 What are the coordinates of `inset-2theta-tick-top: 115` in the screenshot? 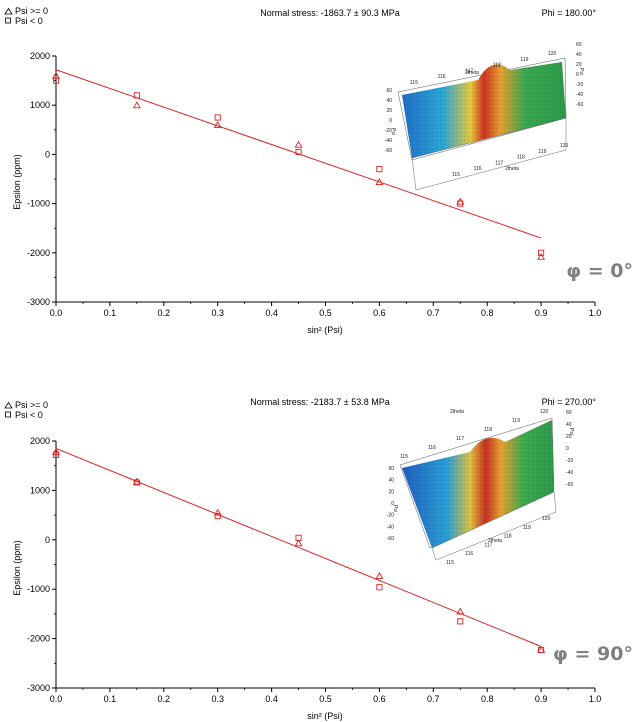 It's located at (404, 457).